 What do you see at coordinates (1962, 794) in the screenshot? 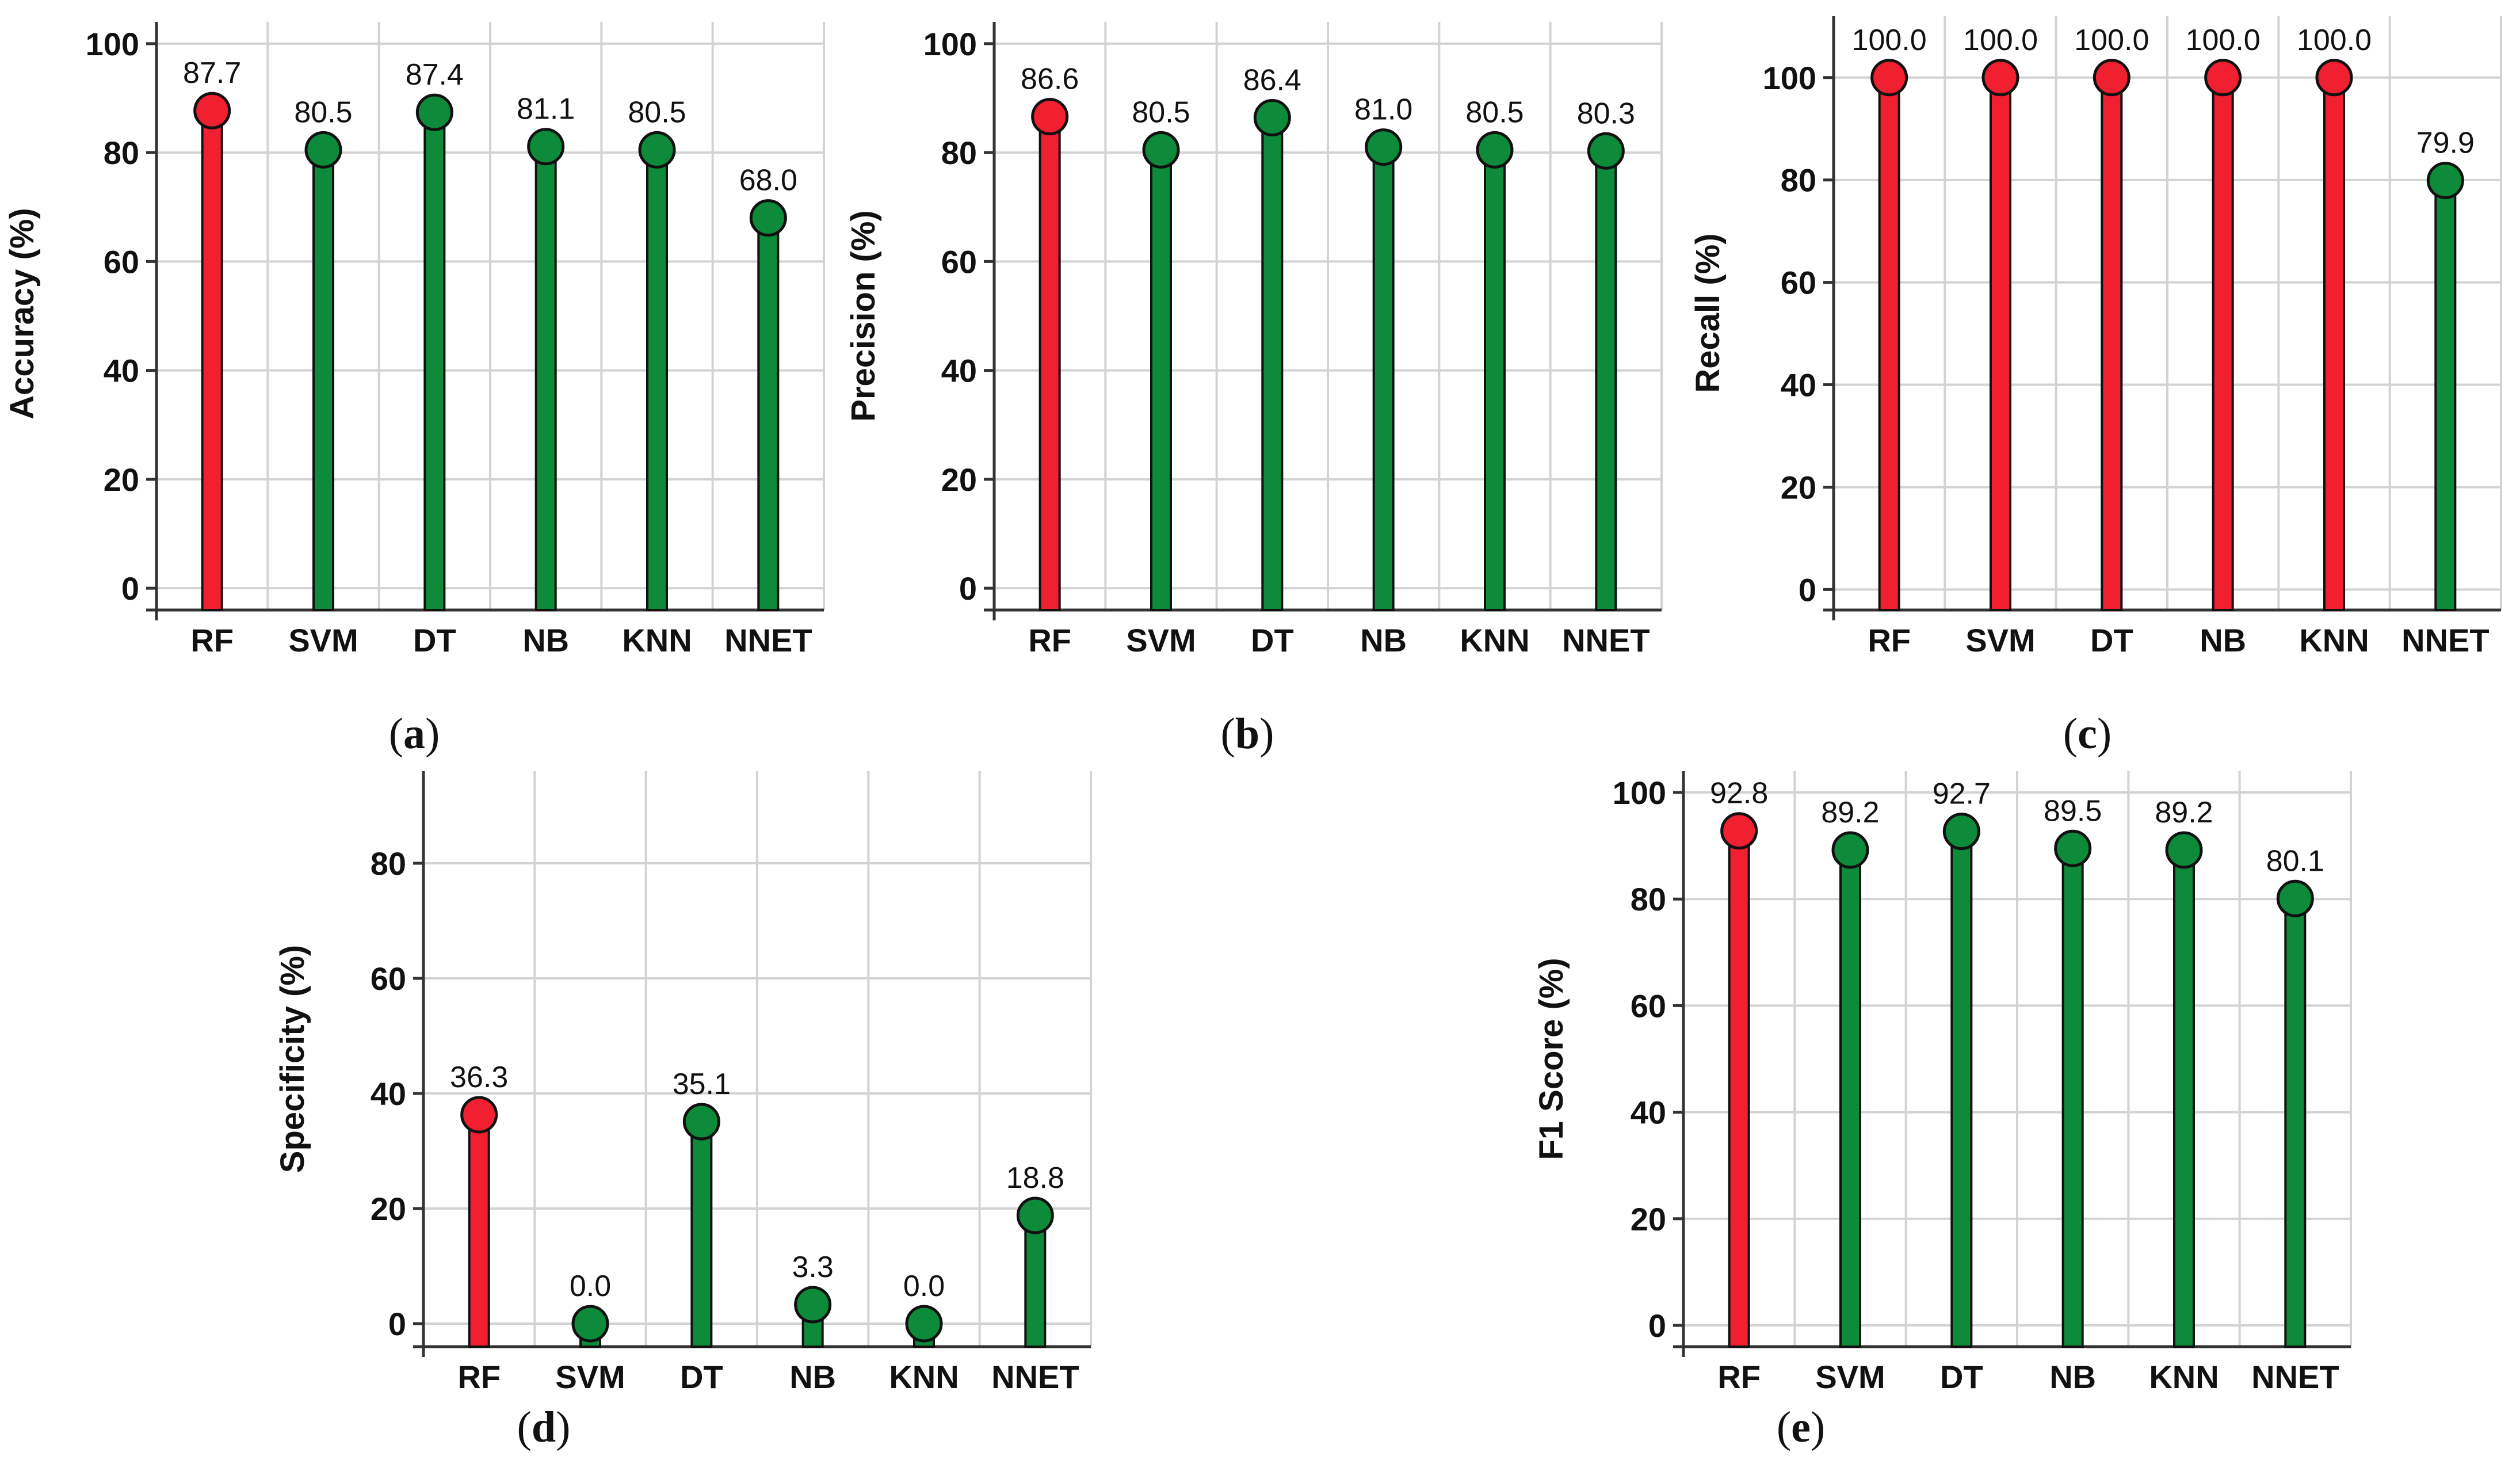
I see `value-label-dt: 92.7` at bounding box center [1962, 794].